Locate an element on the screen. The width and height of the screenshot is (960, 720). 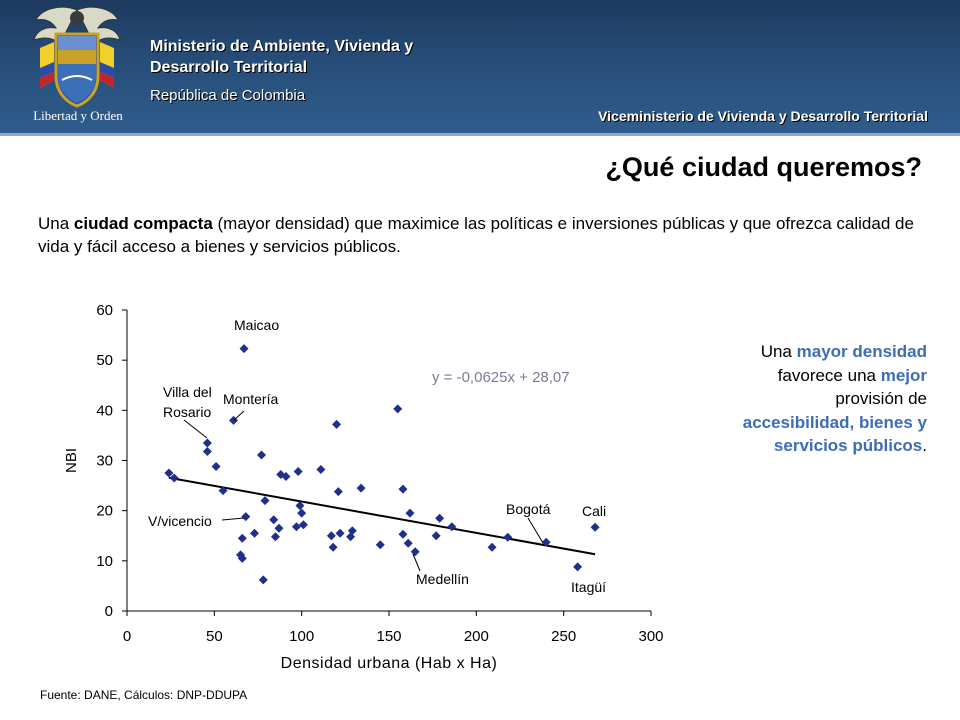
annotation-label: Itagüí is located at coordinates (588, 587).